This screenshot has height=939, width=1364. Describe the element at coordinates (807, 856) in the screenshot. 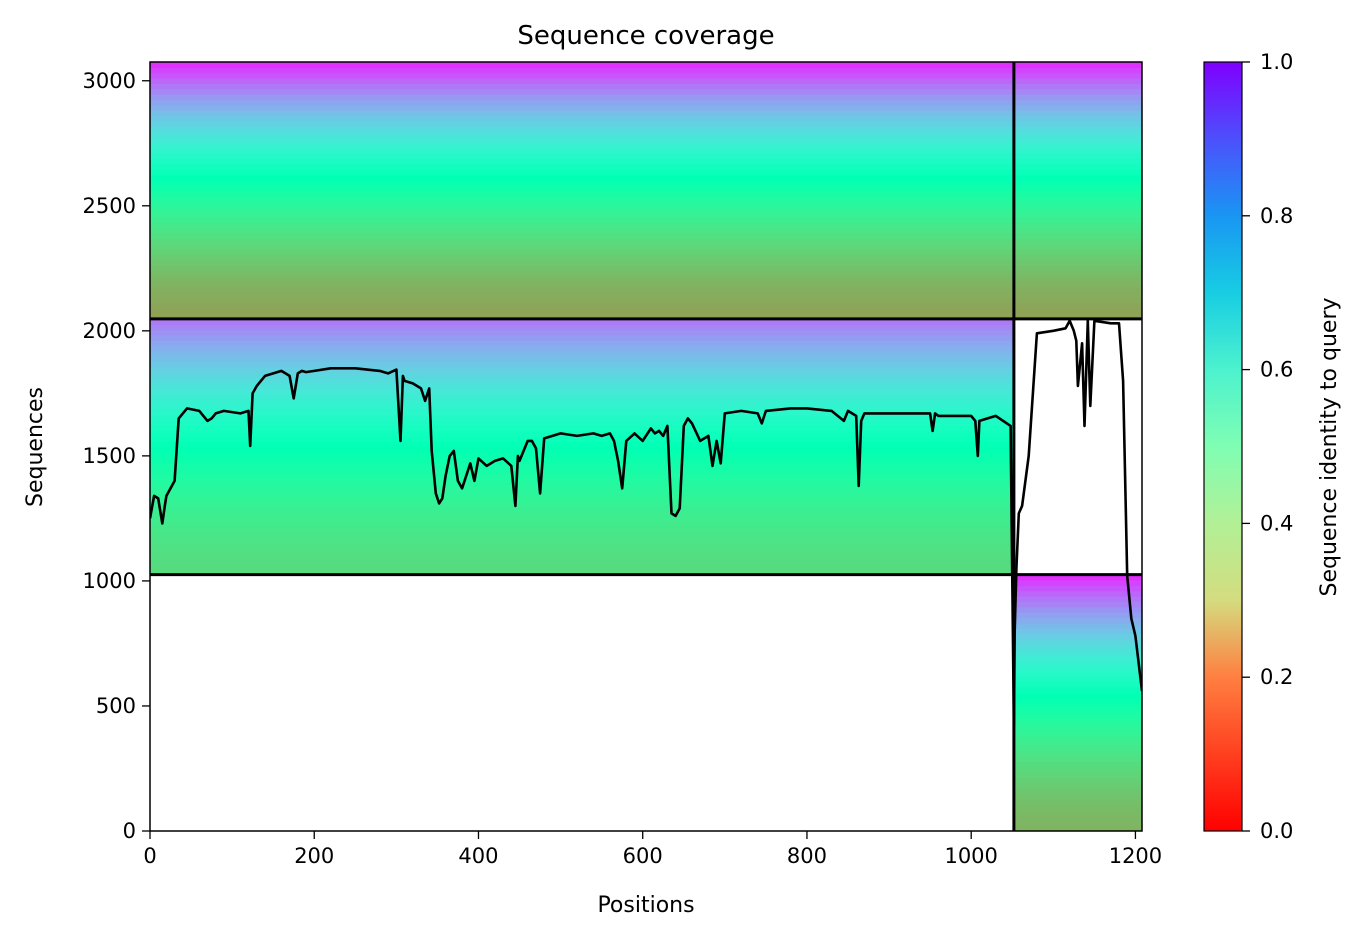

I see `x-tick-label: 800` at that location.